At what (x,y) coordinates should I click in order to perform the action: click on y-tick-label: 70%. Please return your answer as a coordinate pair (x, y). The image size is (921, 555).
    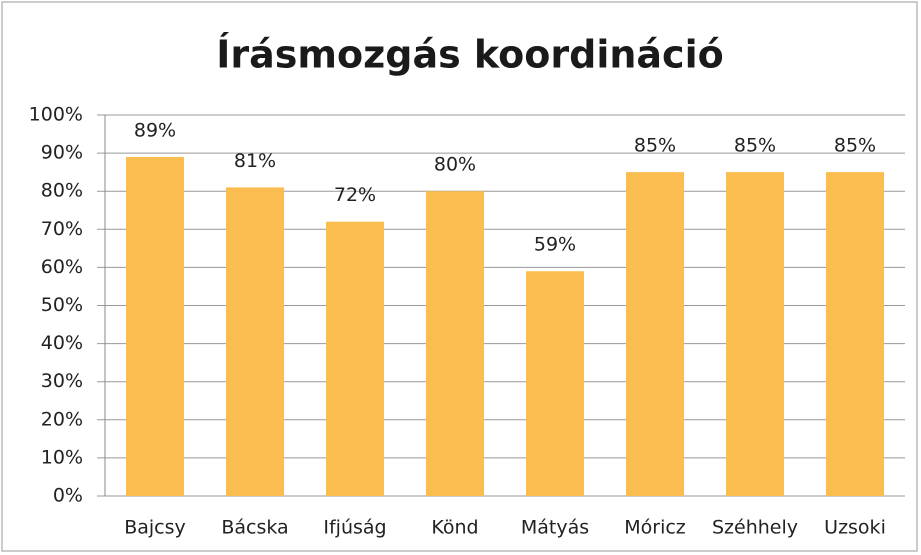
    Looking at the image, I should click on (62, 229).